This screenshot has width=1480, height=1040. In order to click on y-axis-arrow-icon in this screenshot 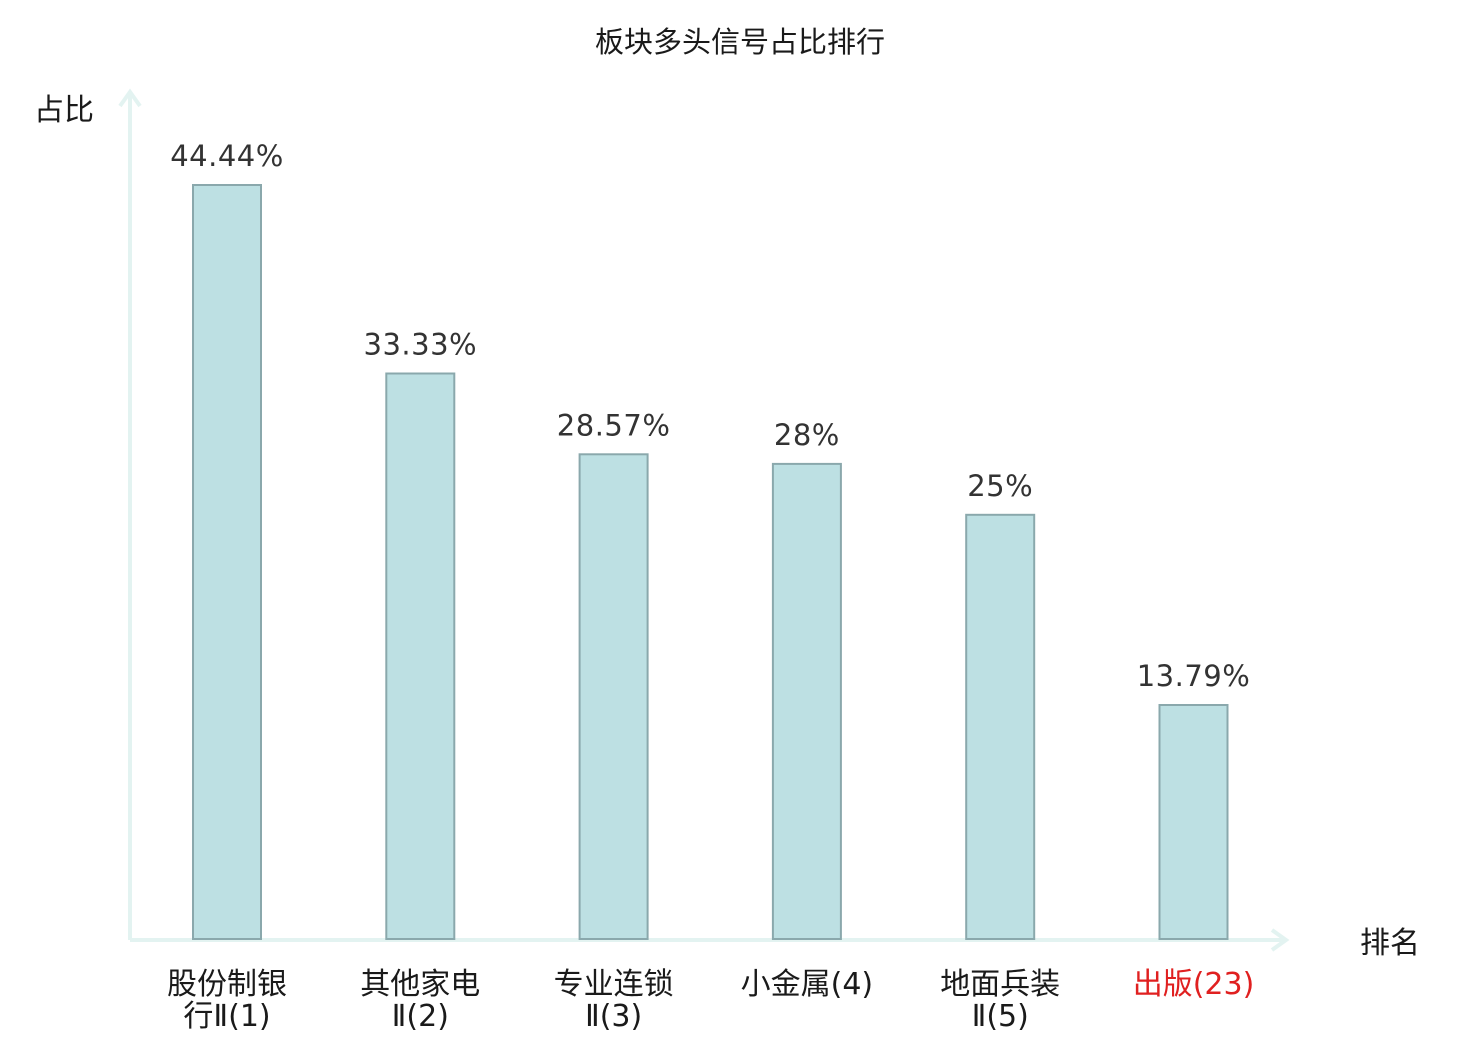, I will do `click(130, 98)`.